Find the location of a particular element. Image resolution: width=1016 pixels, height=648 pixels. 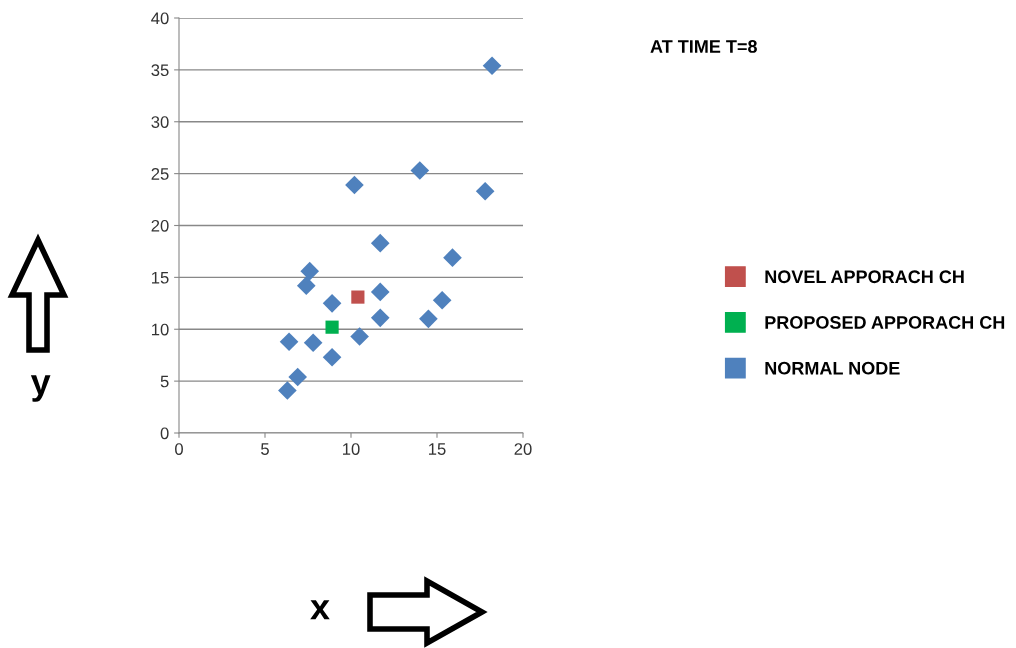

x-tick-label: 20 is located at coordinates (523, 449).